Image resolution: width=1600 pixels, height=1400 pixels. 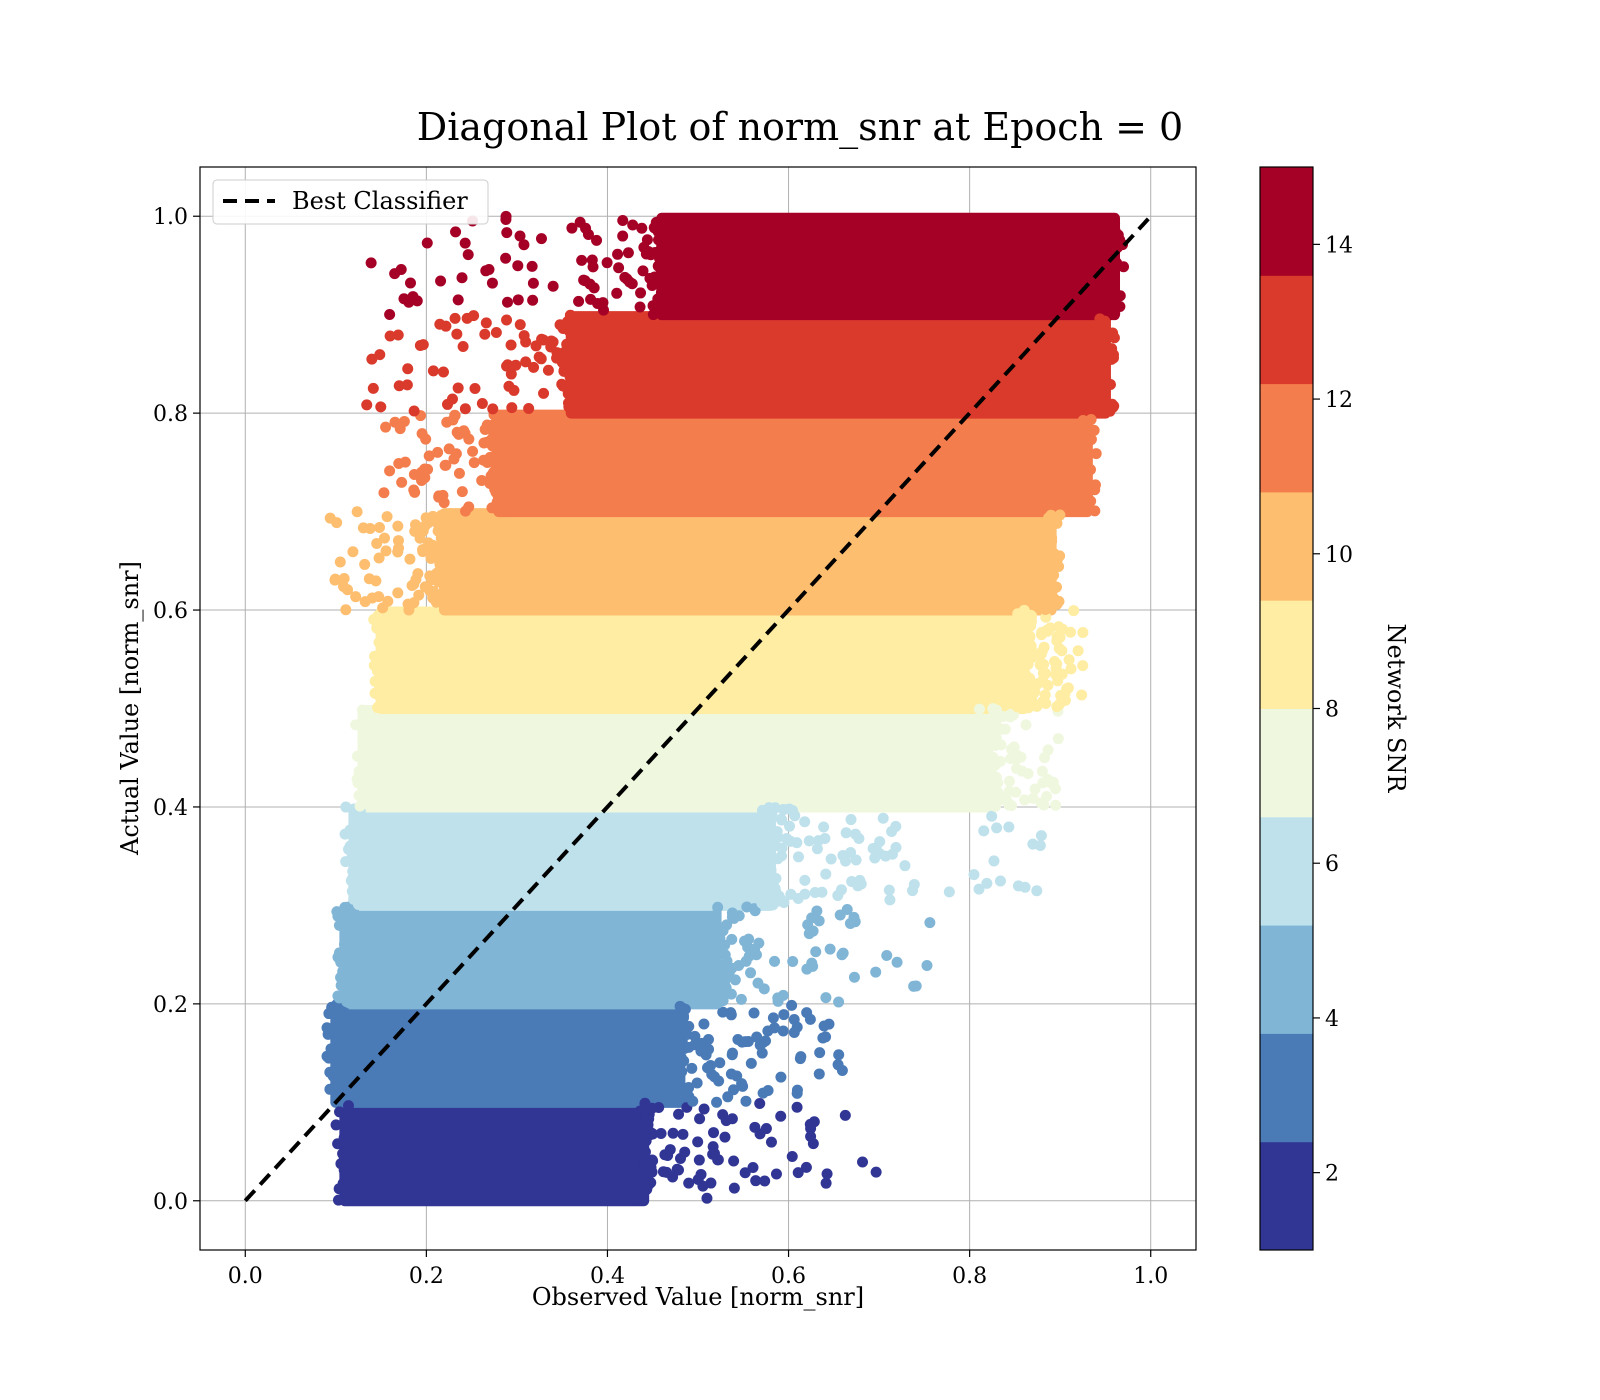 What do you see at coordinates (1150, 1276) in the screenshot?
I see `x-tick-label: 1.0` at bounding box center [1150, 1276].